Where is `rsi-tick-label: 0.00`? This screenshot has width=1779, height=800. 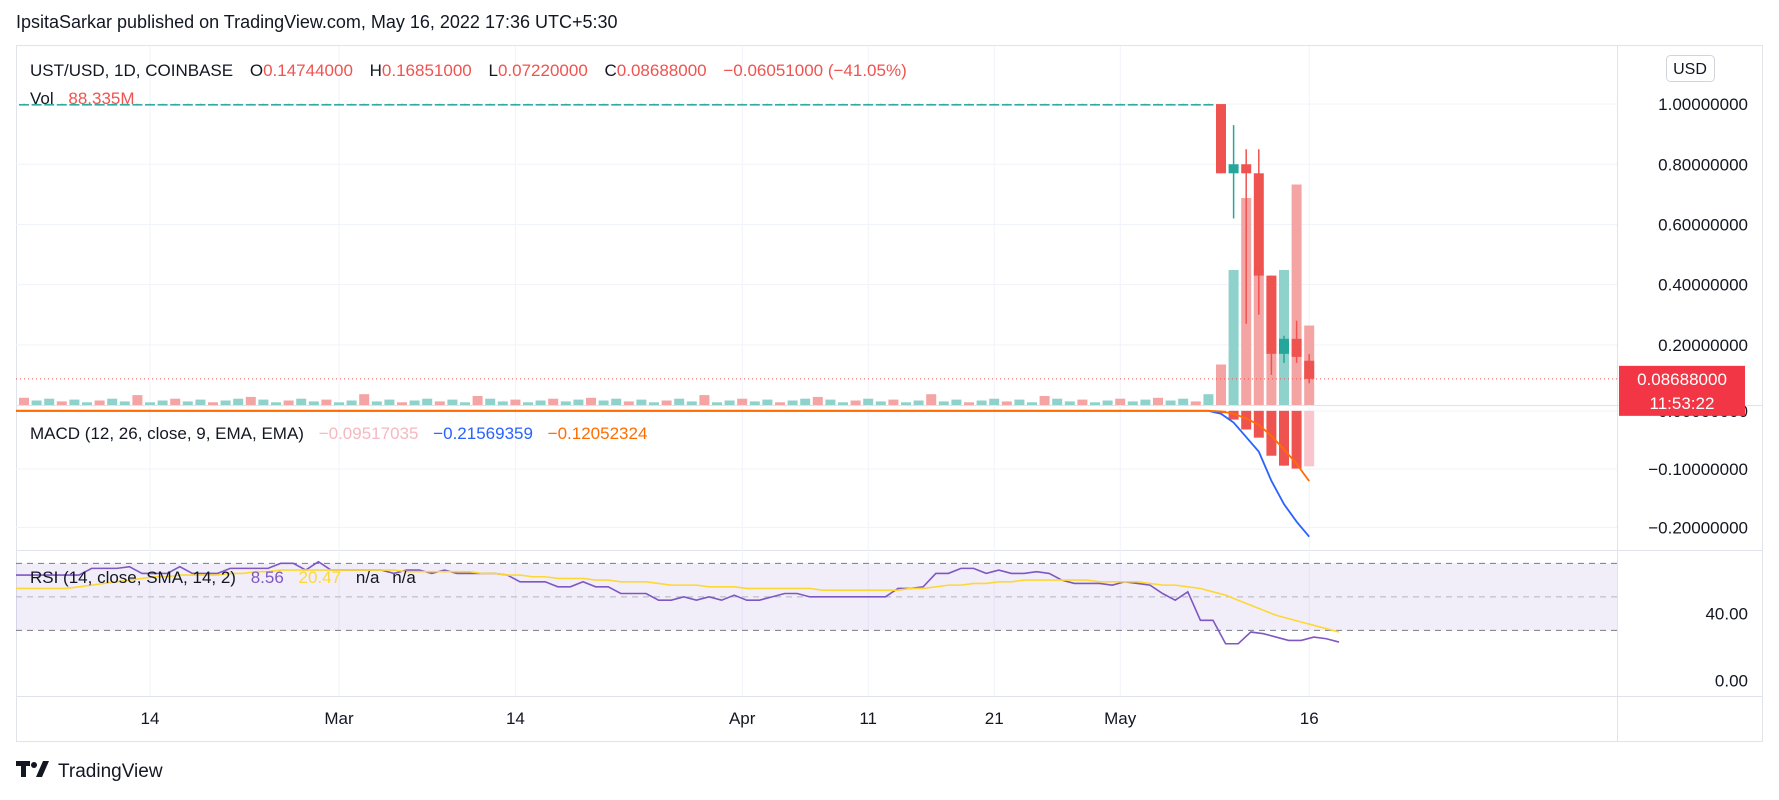
rsi-tick-label: 0.00 is located at coordinates (1731, 681).